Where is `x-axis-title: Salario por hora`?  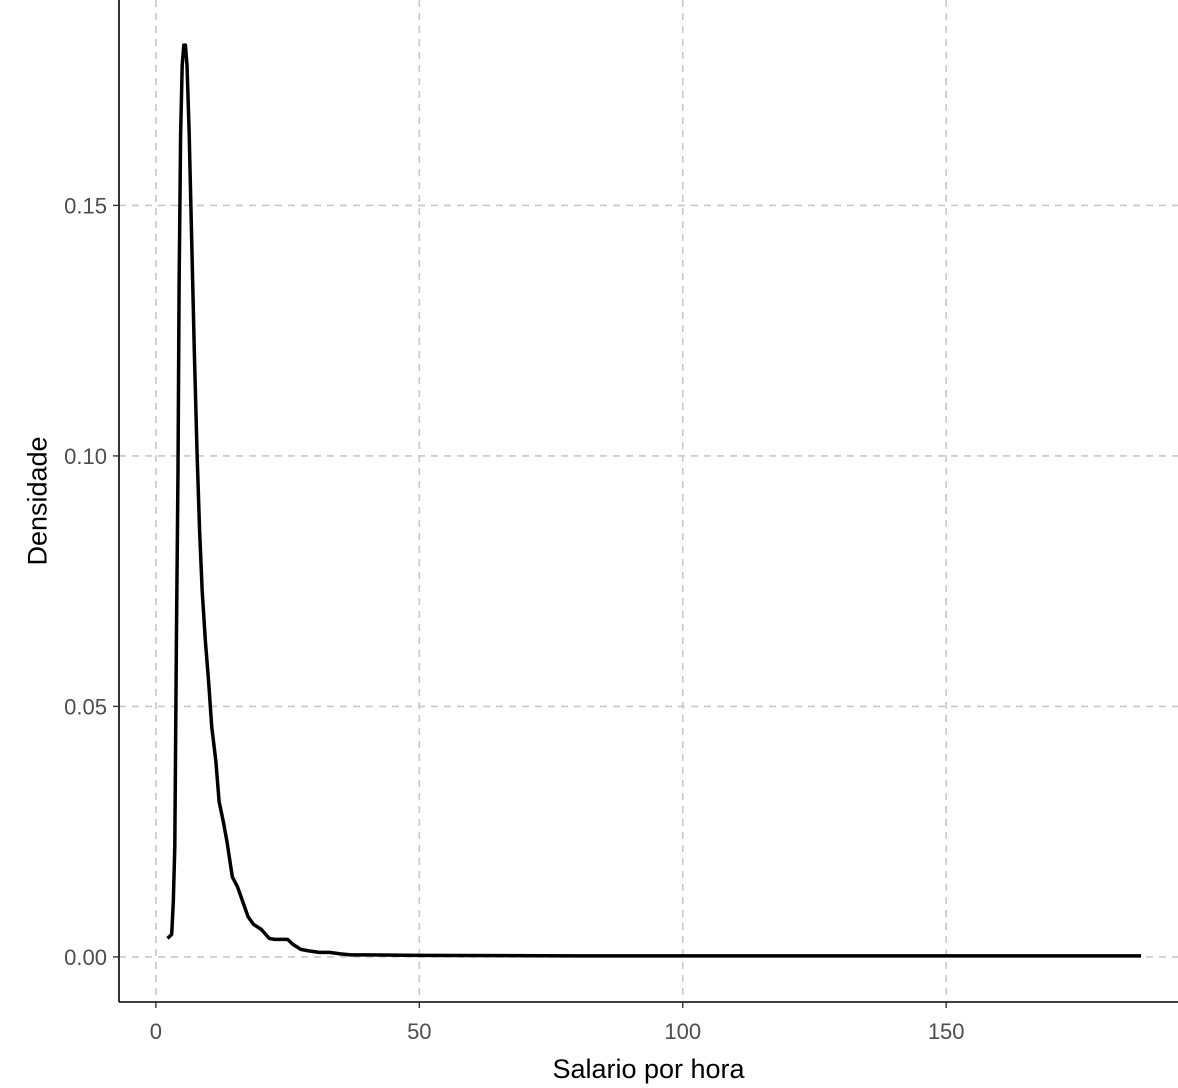 x-axis-title: Salario por hora is located at coordinates (648, 1069).